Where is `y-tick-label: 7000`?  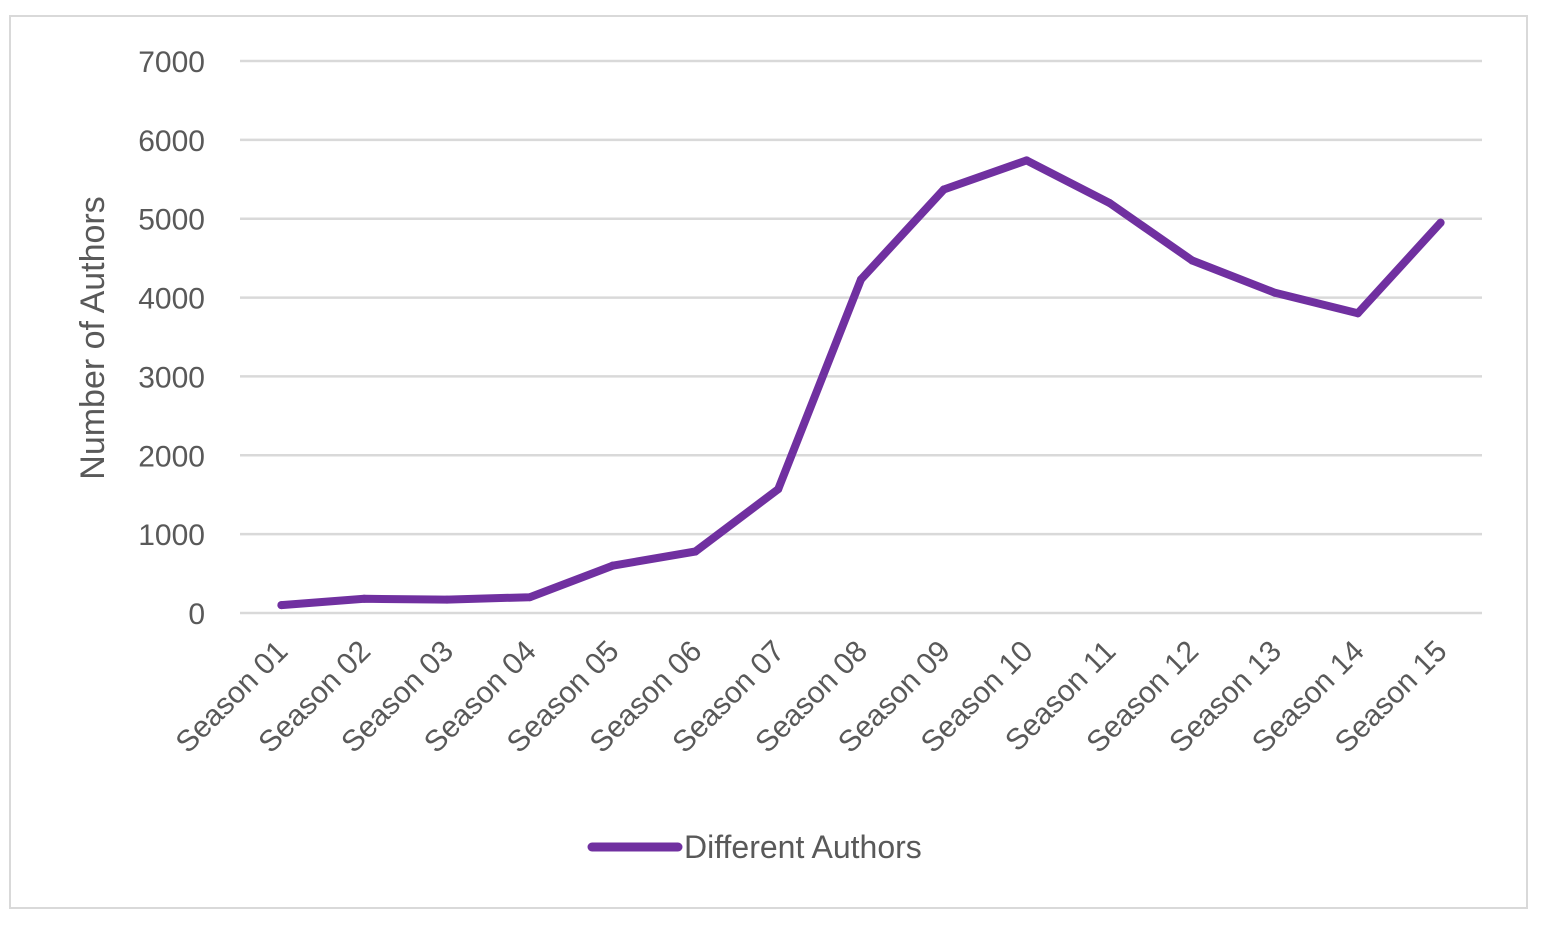
y-tick-label: 7000 is located at coordinates (171, 62).